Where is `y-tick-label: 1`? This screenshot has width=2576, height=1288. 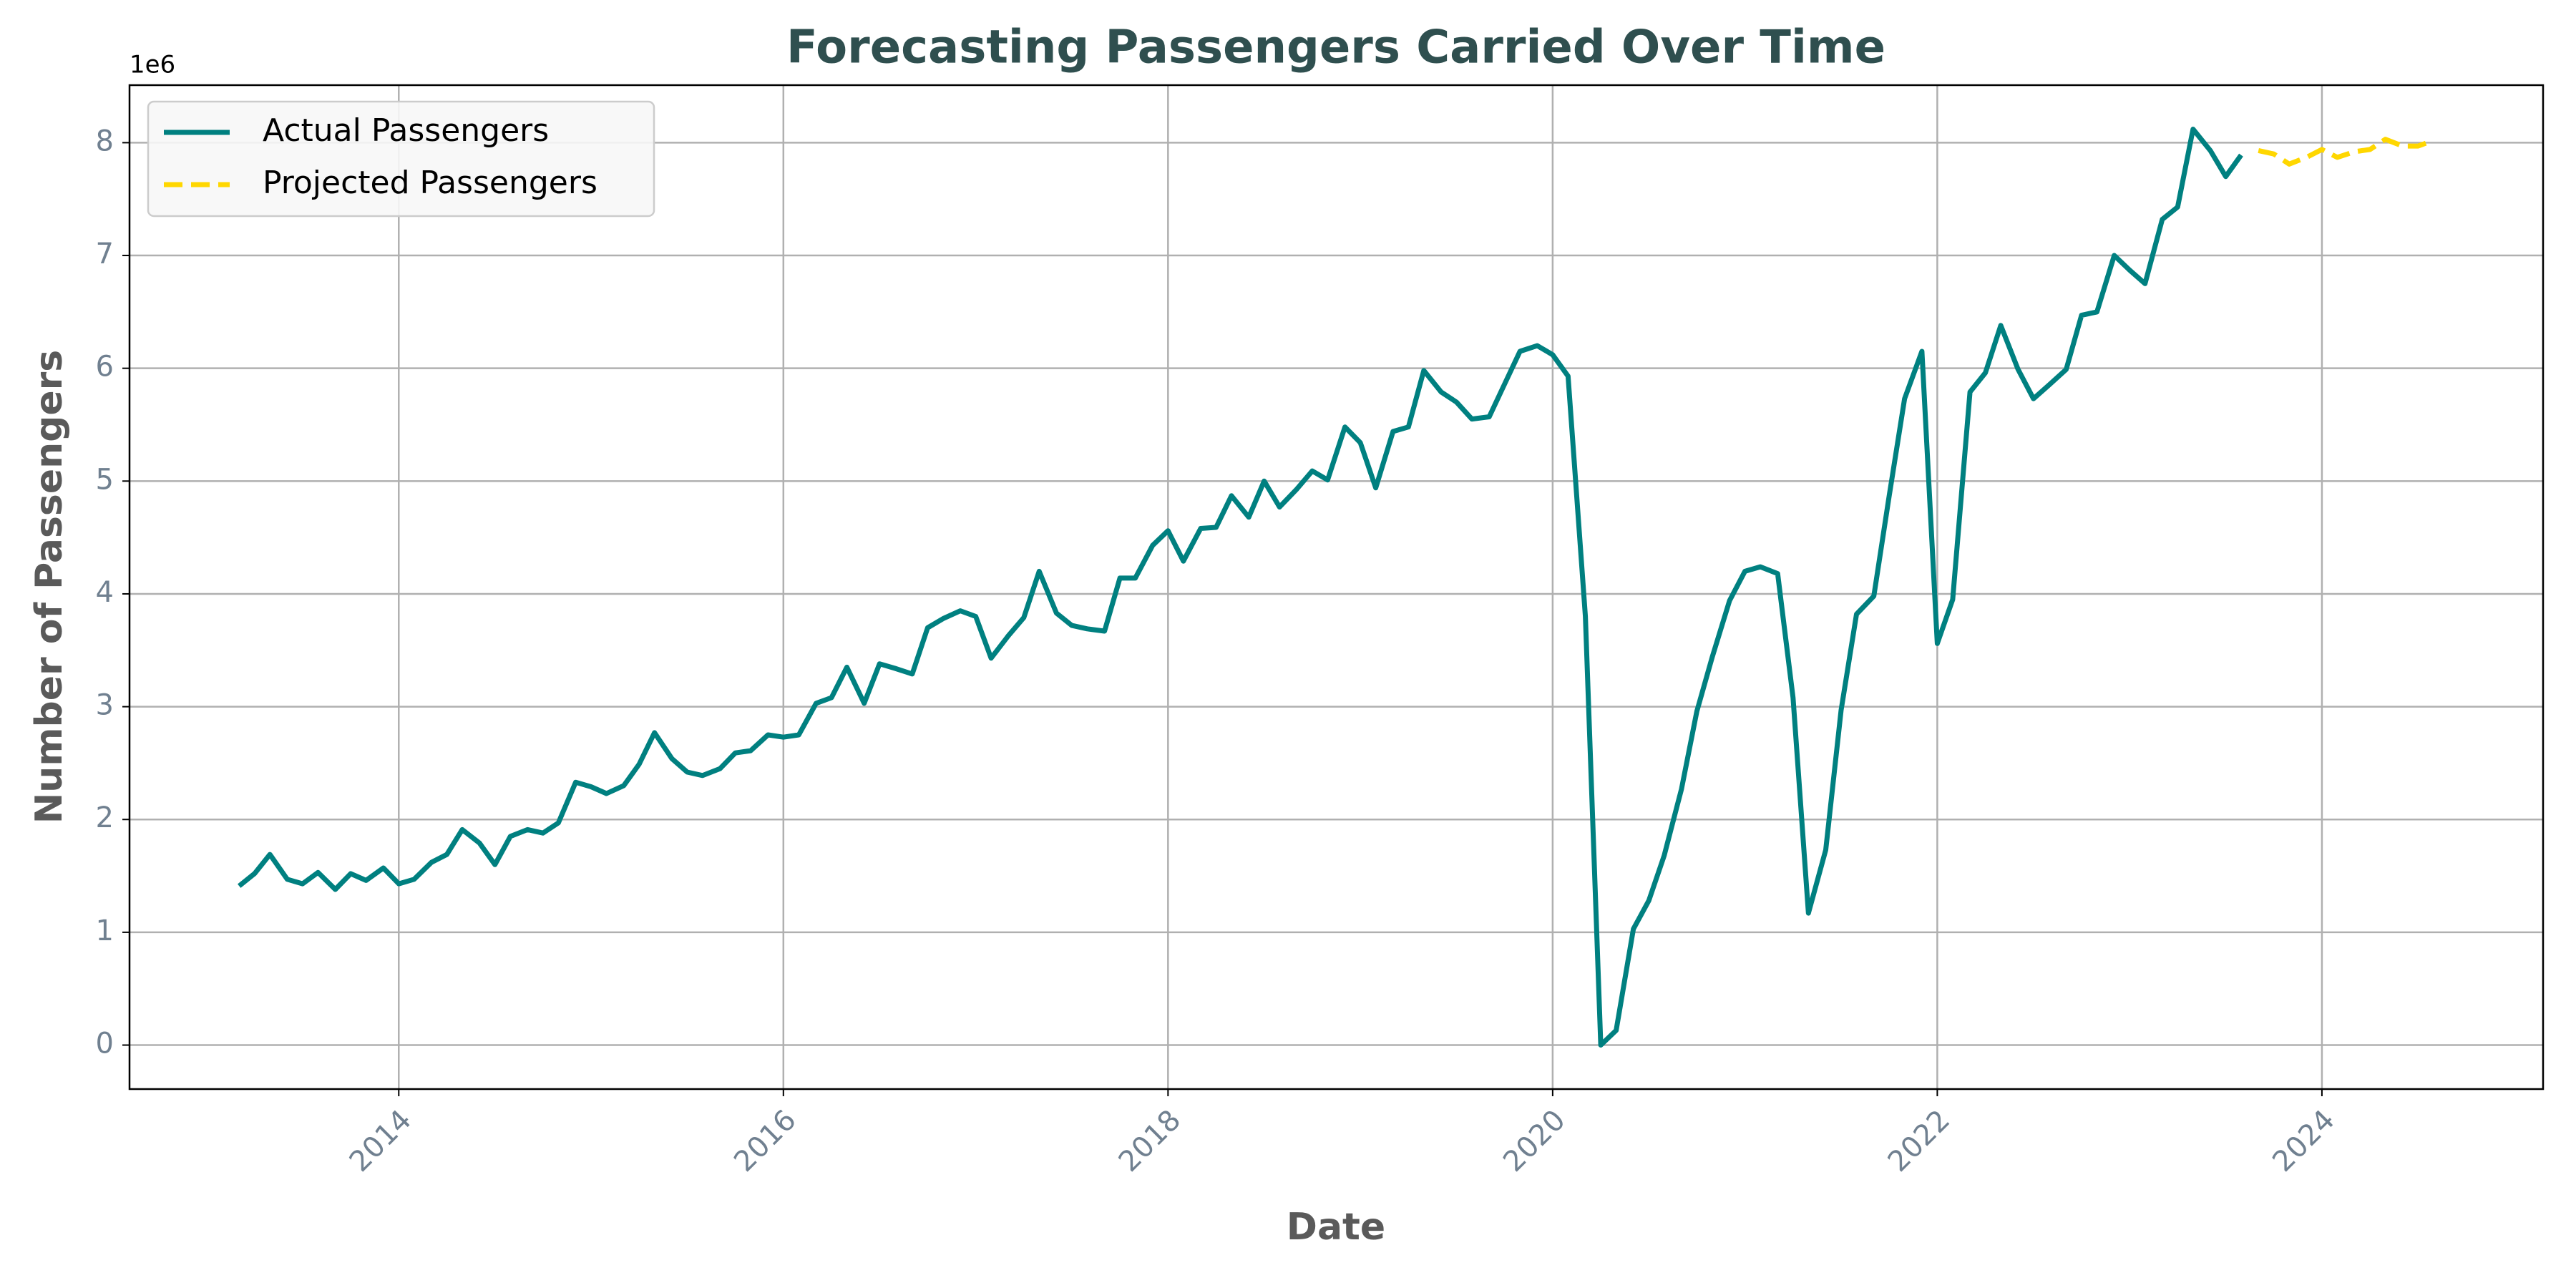 y-tick-label: 1 is located at coordinates (105, 930).